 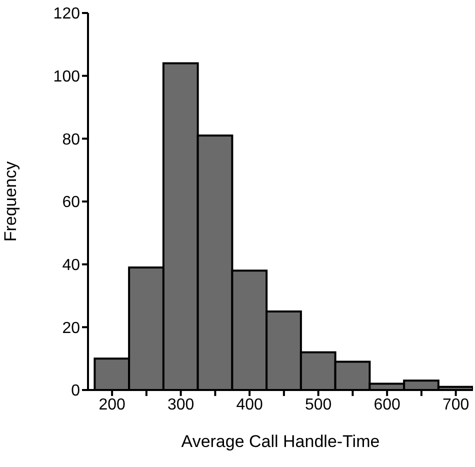 I want to click on y-tick-label: 80, so click(x=71, y=139).